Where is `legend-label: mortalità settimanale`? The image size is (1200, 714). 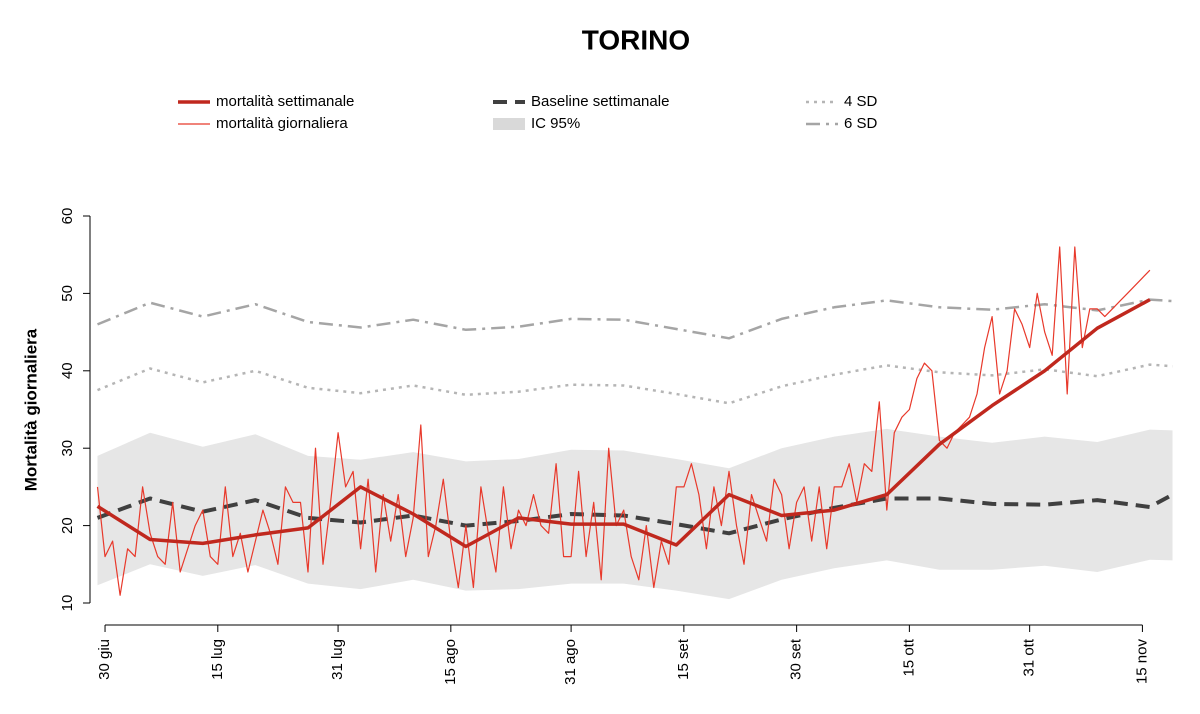
legend-label: mortalità settimanale is located at coordinates (285, 101).